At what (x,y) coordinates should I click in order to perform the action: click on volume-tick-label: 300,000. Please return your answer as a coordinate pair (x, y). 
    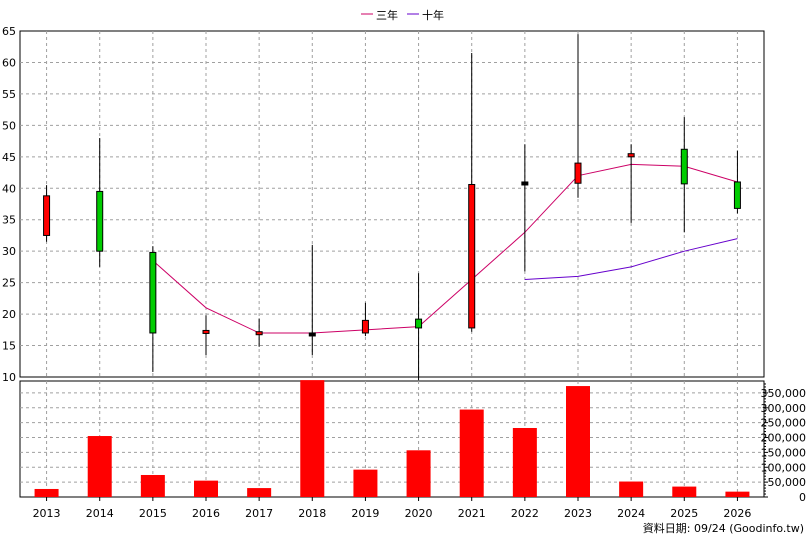
    Looking at the image, I should click on (784, 408).